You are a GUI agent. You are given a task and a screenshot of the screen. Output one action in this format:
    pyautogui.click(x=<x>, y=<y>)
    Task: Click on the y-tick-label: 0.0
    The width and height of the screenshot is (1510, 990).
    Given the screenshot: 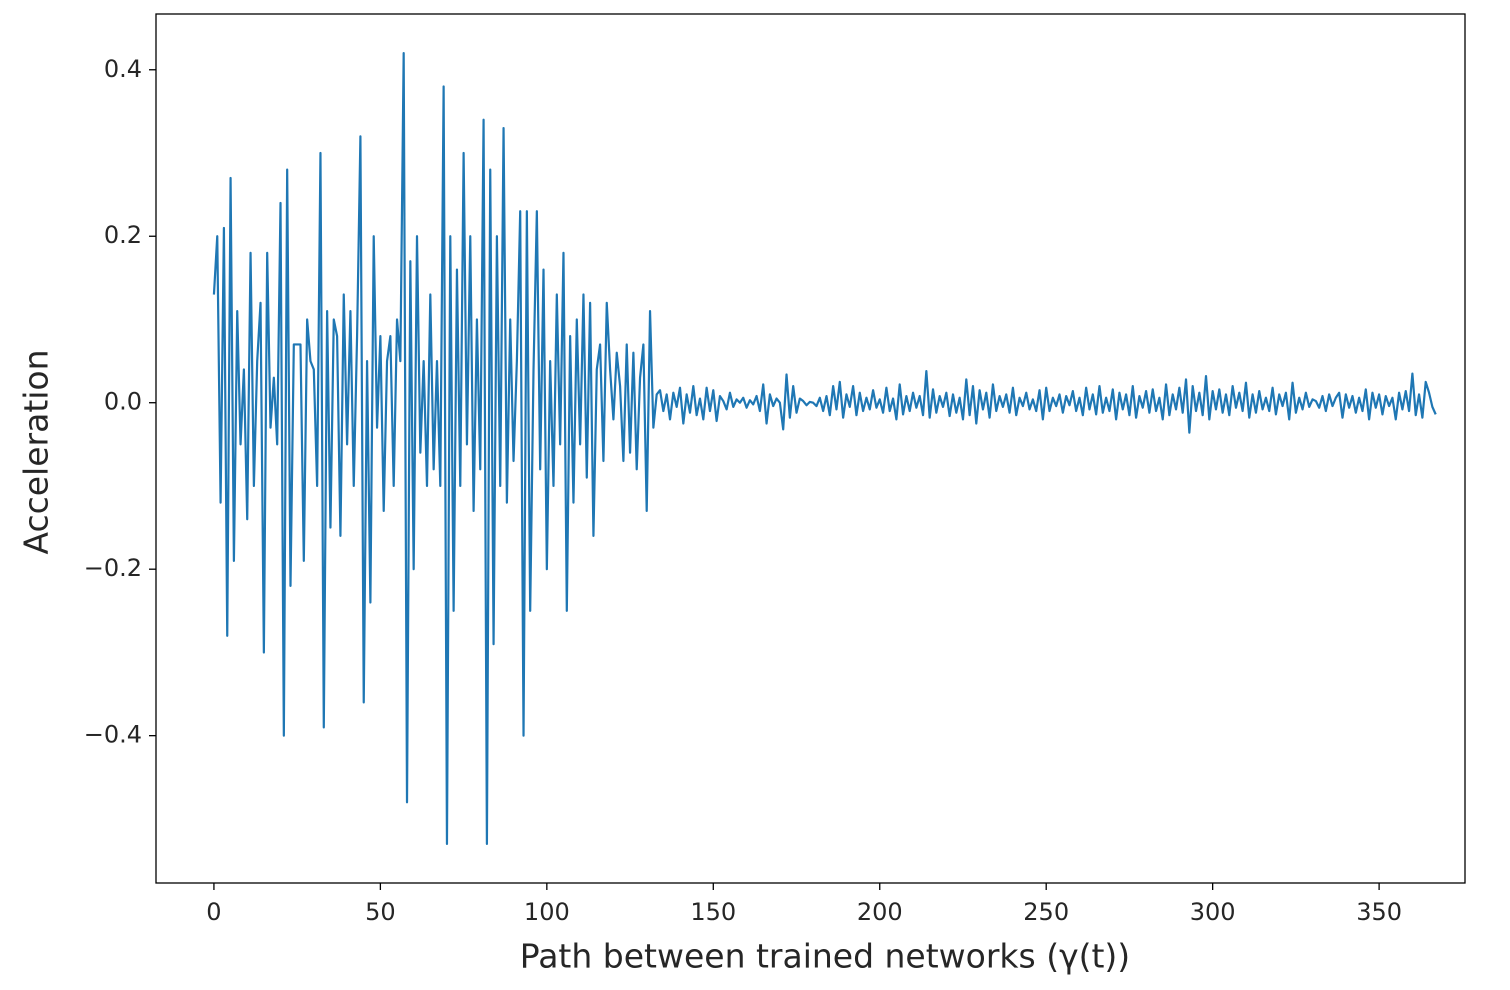 What is the action you would take?
    pyautogui.click(x=123, y=402)
    